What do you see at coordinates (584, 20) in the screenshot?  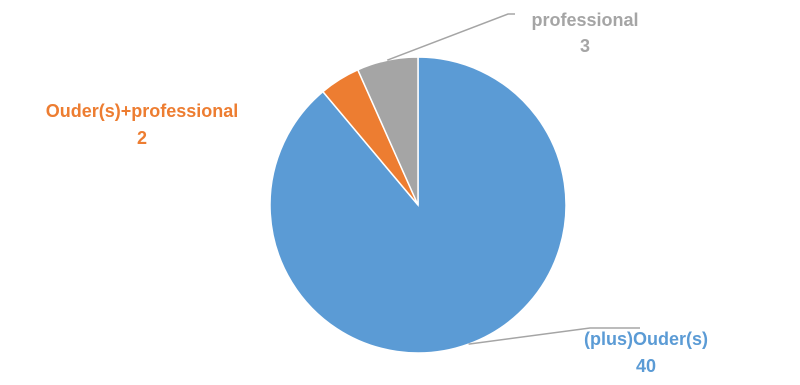 I see `data-label-category-3: professional` at bounding box center [584, 20].